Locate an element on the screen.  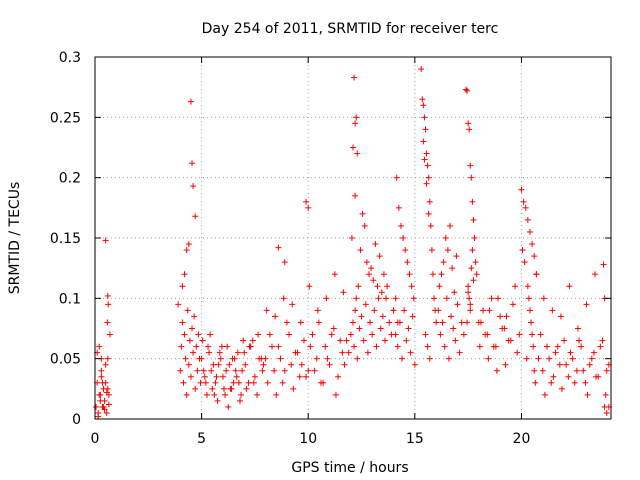
y-tick-label: 0.05 is located at coordinates (65, 360).